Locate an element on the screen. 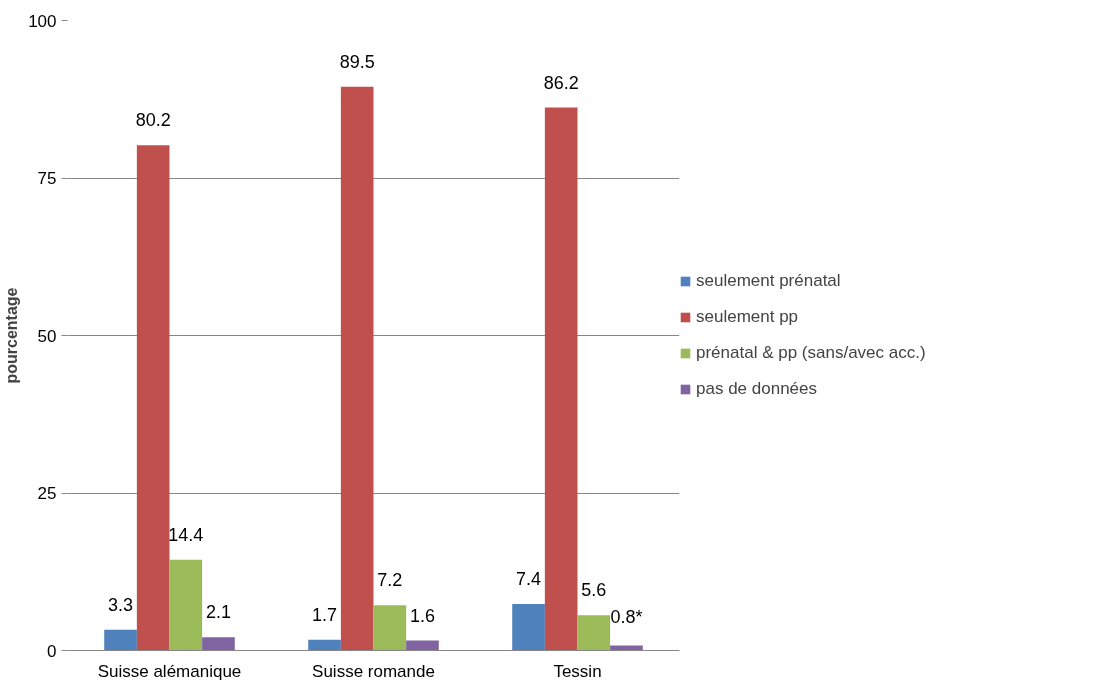  data-label: 1.6 is located at coordinates (422, 615).